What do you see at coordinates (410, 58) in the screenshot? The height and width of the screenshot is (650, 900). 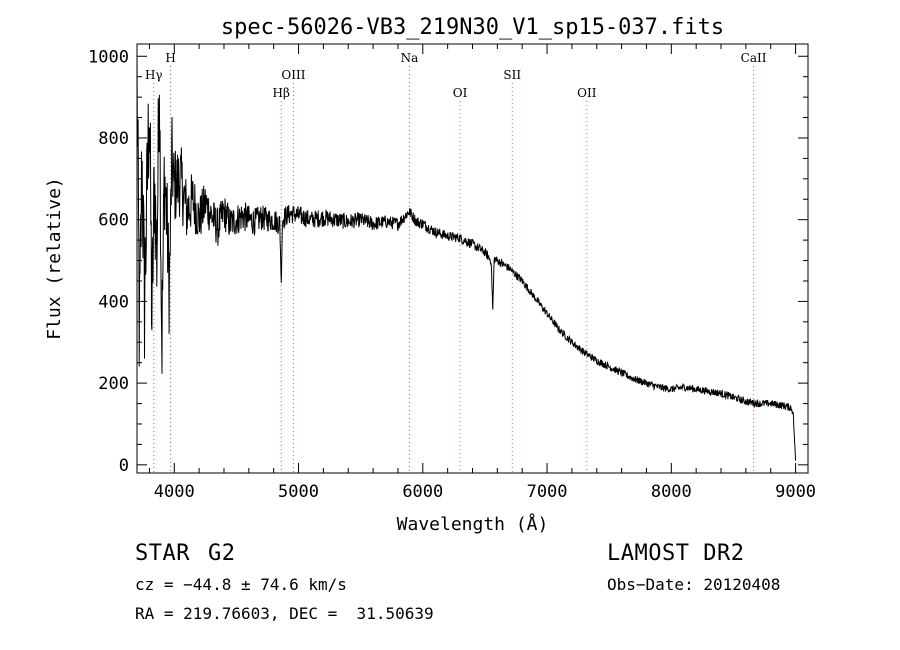 I see `line-label: Na` at bounding box center [410, 58].